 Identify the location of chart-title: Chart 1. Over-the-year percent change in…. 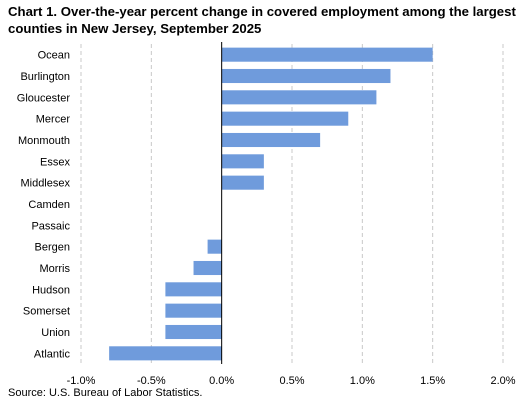
(262, 20).